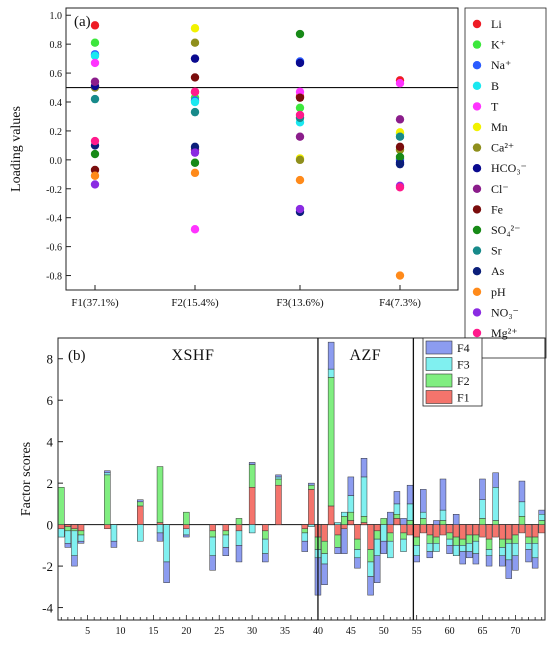  What do you see at coordinates (463, 348) in the screenshot?
I see `panel-b-legend-entry: F4` at bounding box center [463, 348].